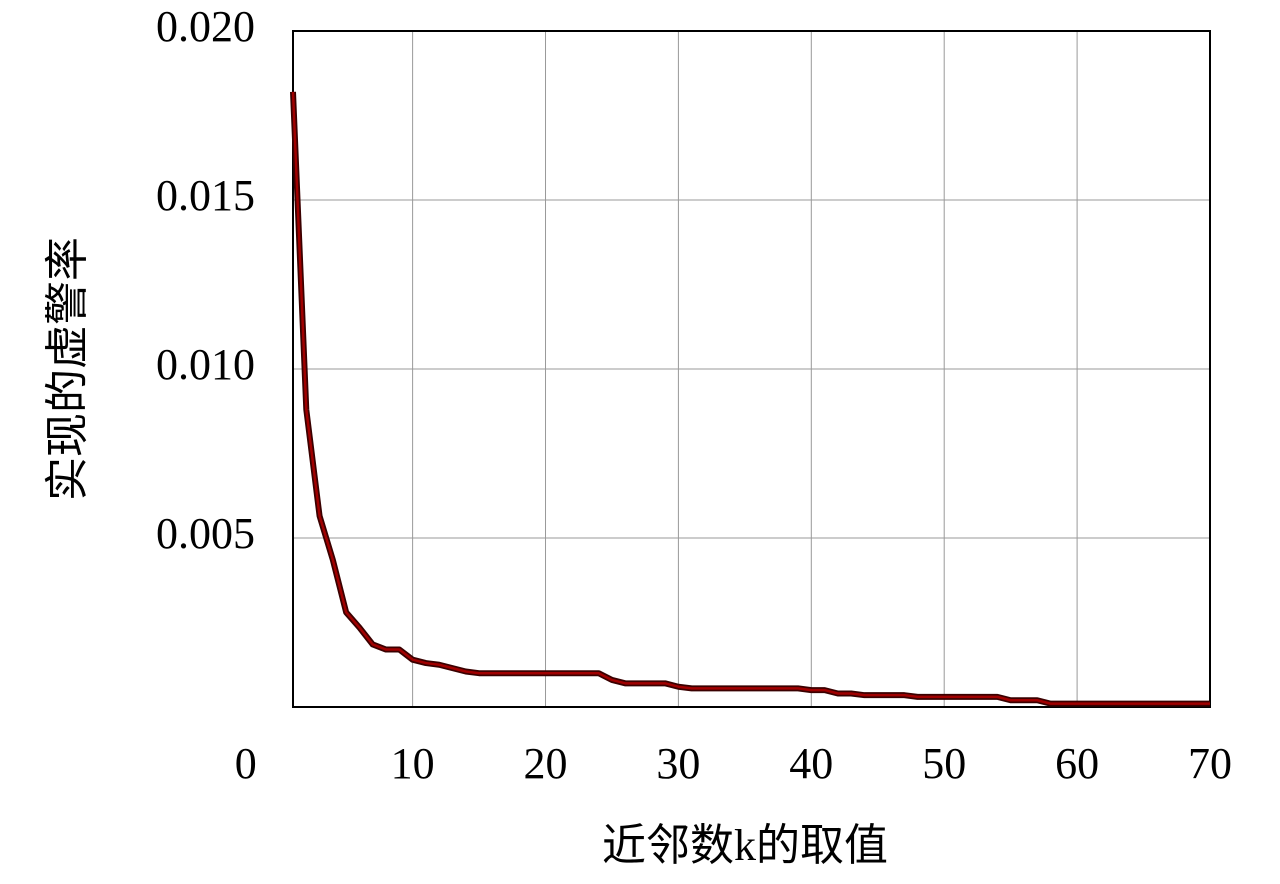 This screenshot has width=1280, height=884. What do you see at coordinates (944, 763) in the screenshot?
I see `x-tick-label: 50` at bounding box center [944, 763].